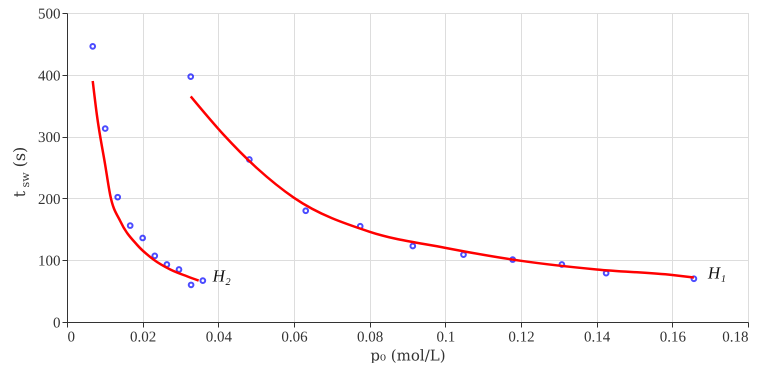 Image resolution: width=777 pixels, height=383 pixels. Describe the element at coordinates (294, 338) in the screenshot. I see `x-tick-label: 0.06` at that location.